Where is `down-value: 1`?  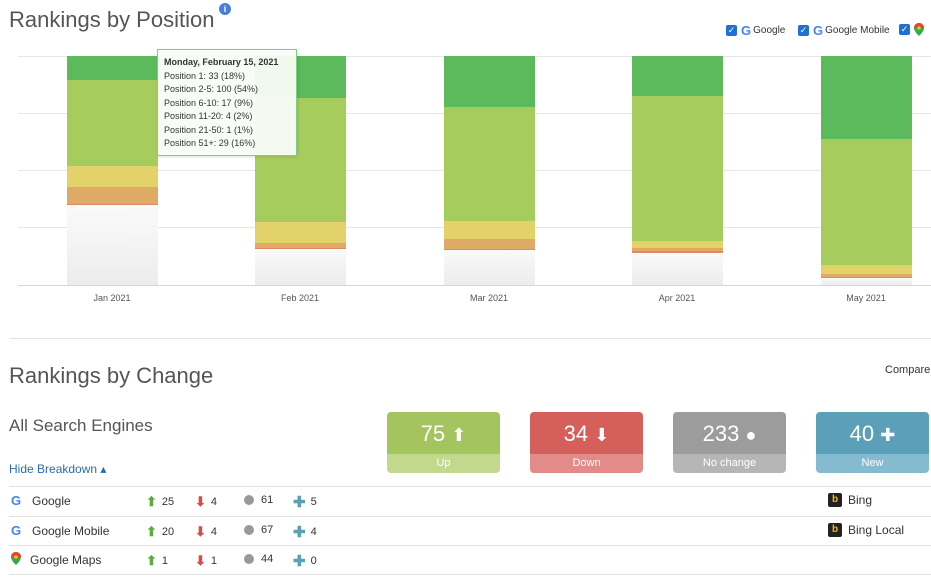
down-value: 1 is located at coordinates (214, 561).